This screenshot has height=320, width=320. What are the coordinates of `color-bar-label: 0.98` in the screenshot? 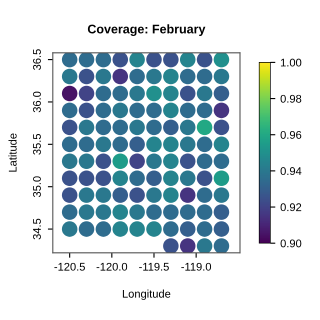 It's located at (291, 98).